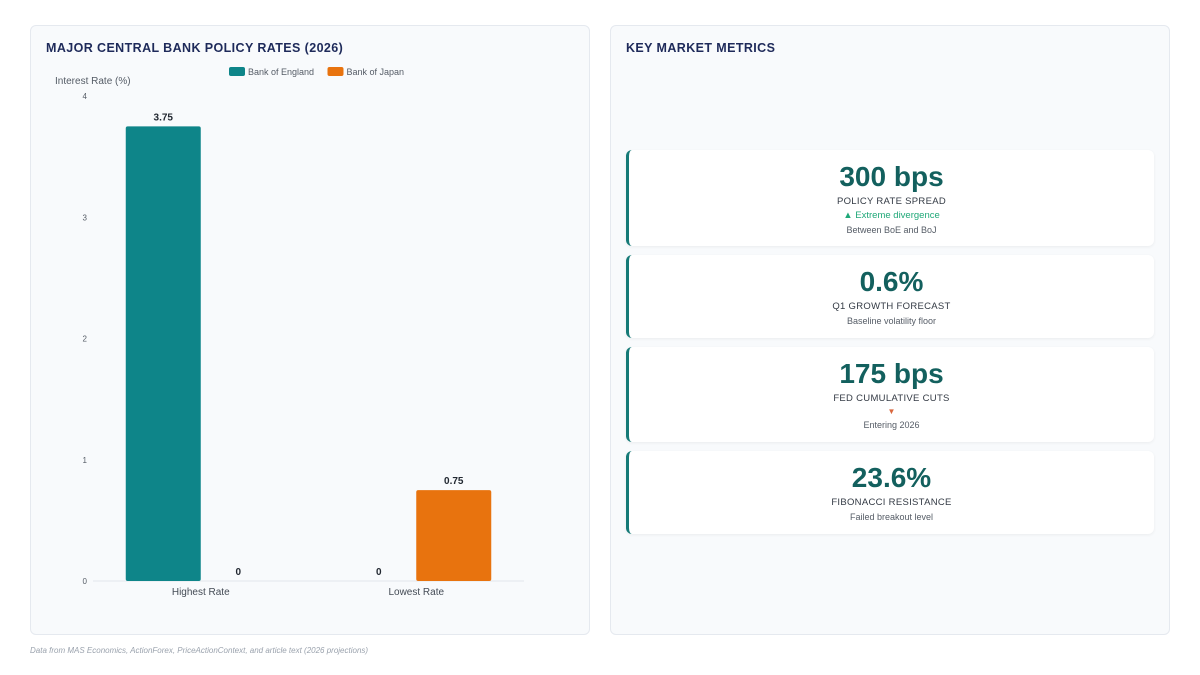 This screenshot has height=675, width=1200. What do you see at coordinates (891, 477) in the screenshot?
I see `metric-value: 23.6%` at bounding box center [891, 477].